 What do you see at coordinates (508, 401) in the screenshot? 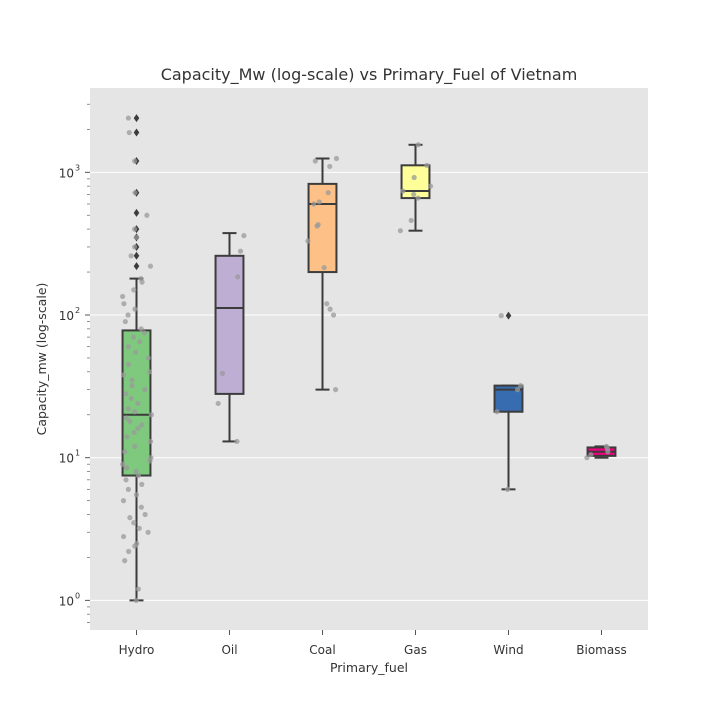
I see `box-group-wind` at bounding box center [508, 401].